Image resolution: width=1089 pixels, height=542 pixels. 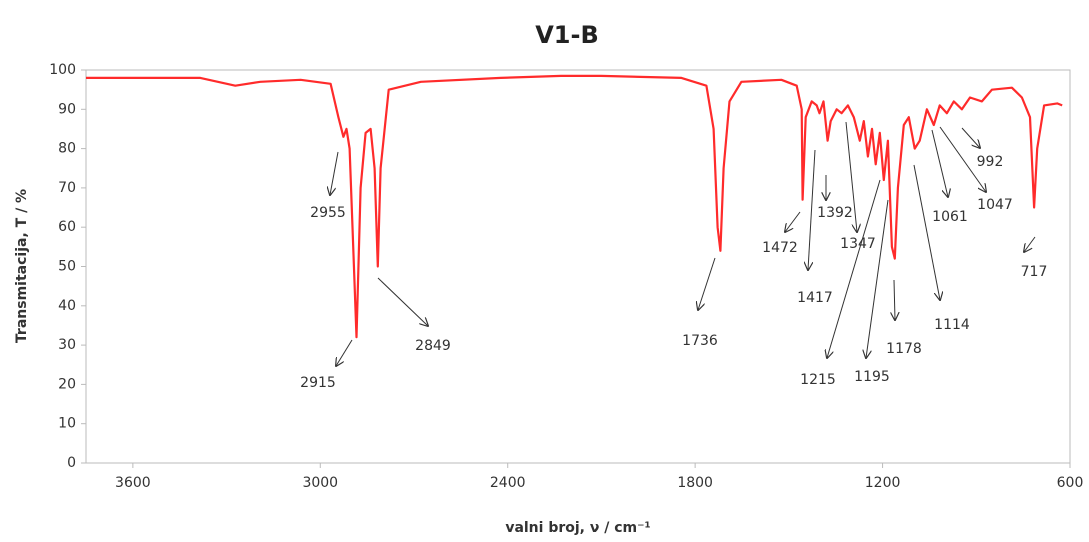 What do you see at coordinates (67, 384) in the screenshot?
I see `y-tick-label: 20` at bounding box center [67, 384].